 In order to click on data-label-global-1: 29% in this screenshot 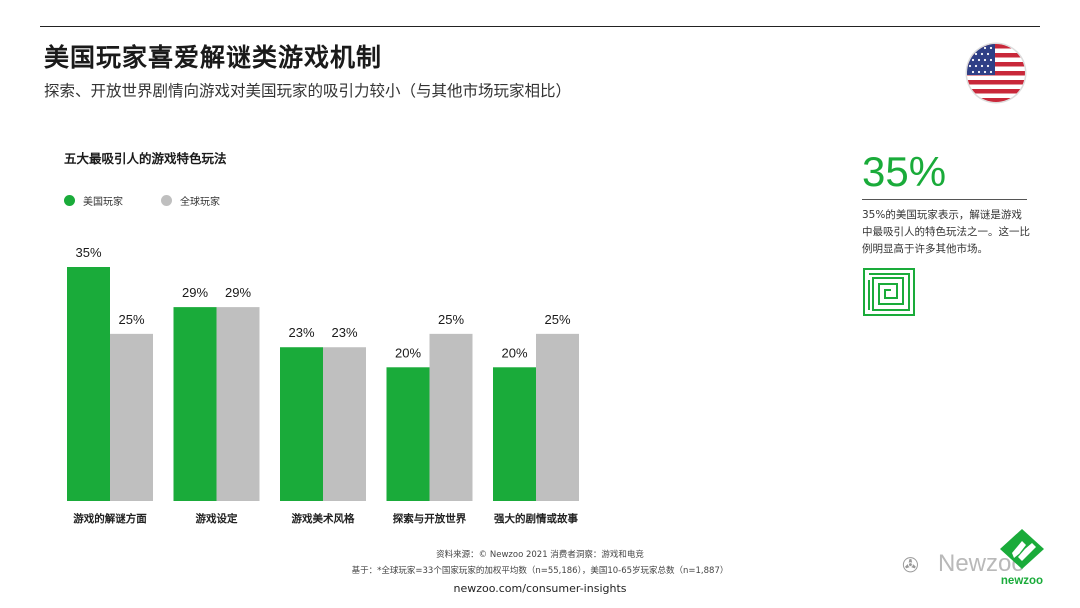, I will do `click(238, 292)`.